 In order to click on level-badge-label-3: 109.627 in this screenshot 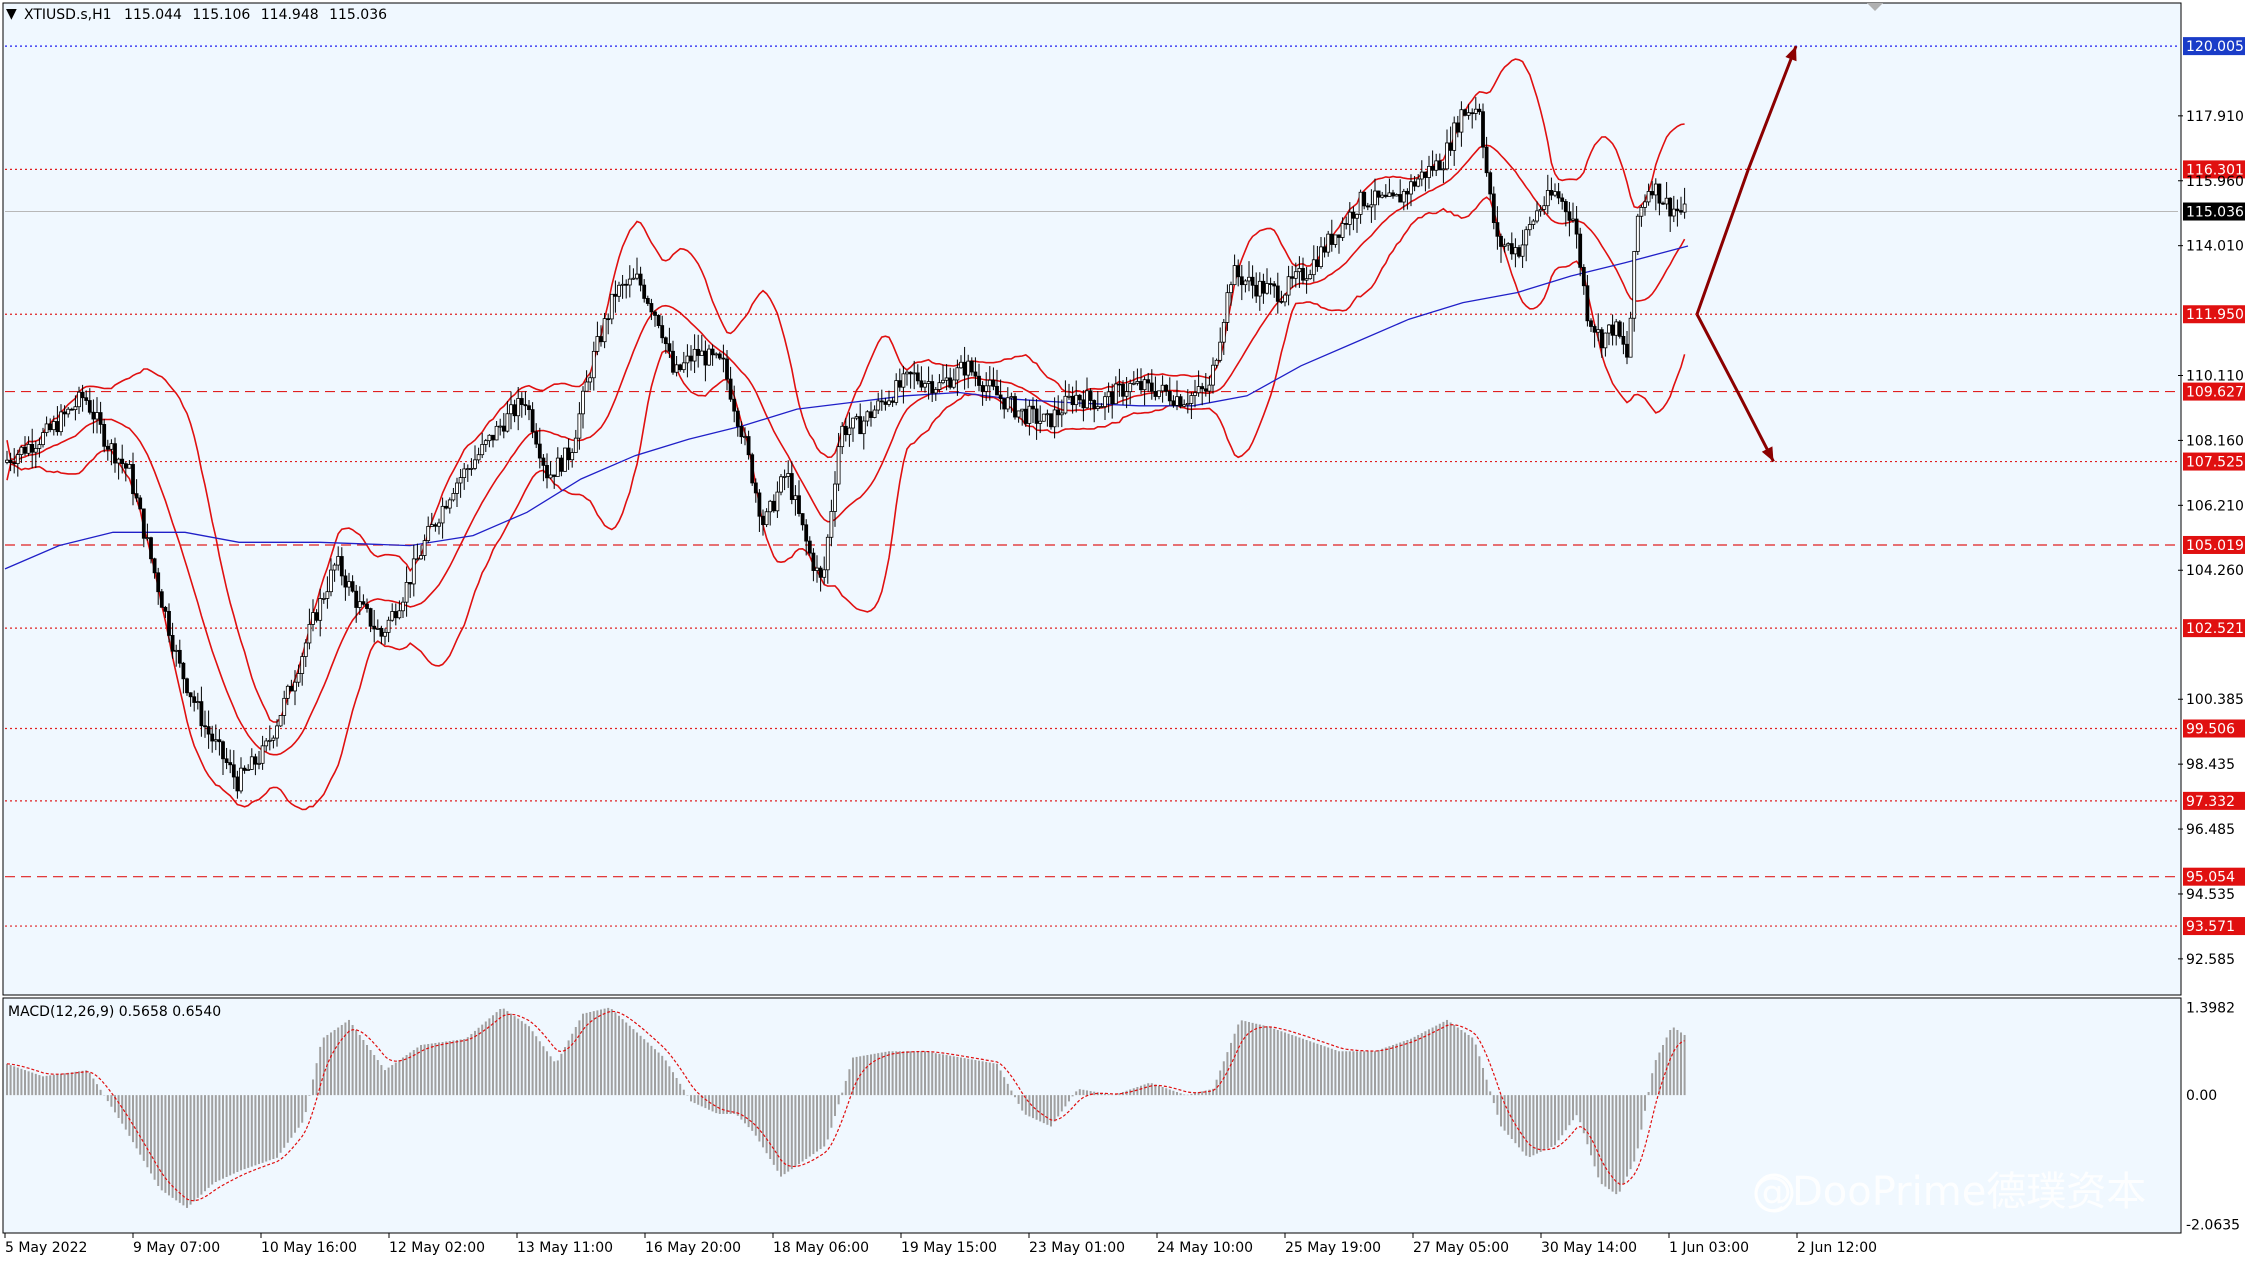, I will do `click(2215, 393)`.